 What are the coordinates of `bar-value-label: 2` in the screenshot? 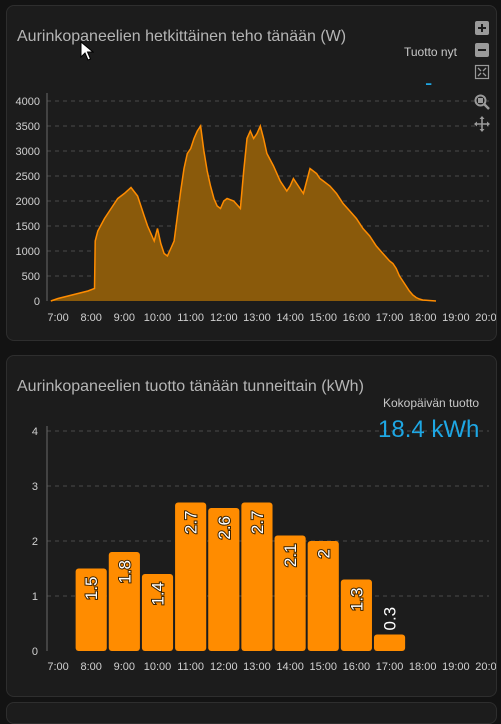 It's located at (323, 553).